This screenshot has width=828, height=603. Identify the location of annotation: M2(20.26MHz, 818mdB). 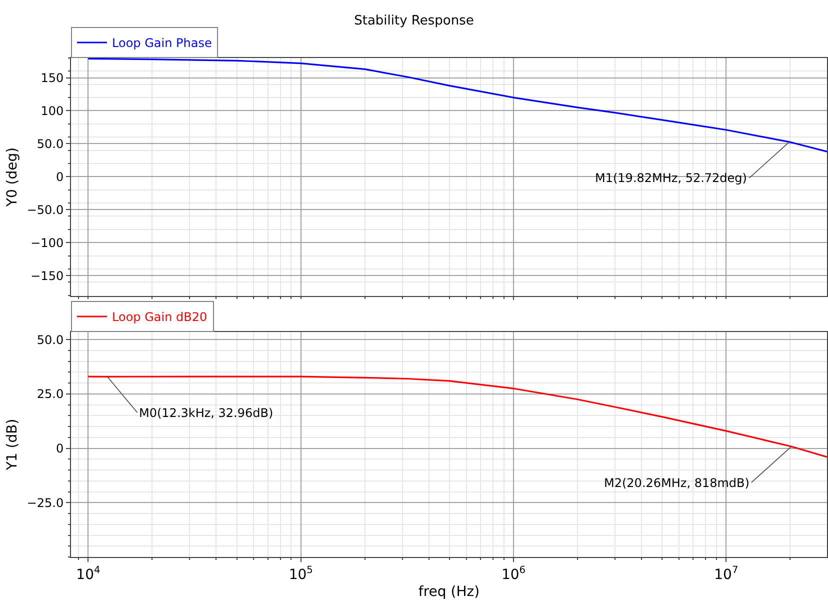
(677, 483).